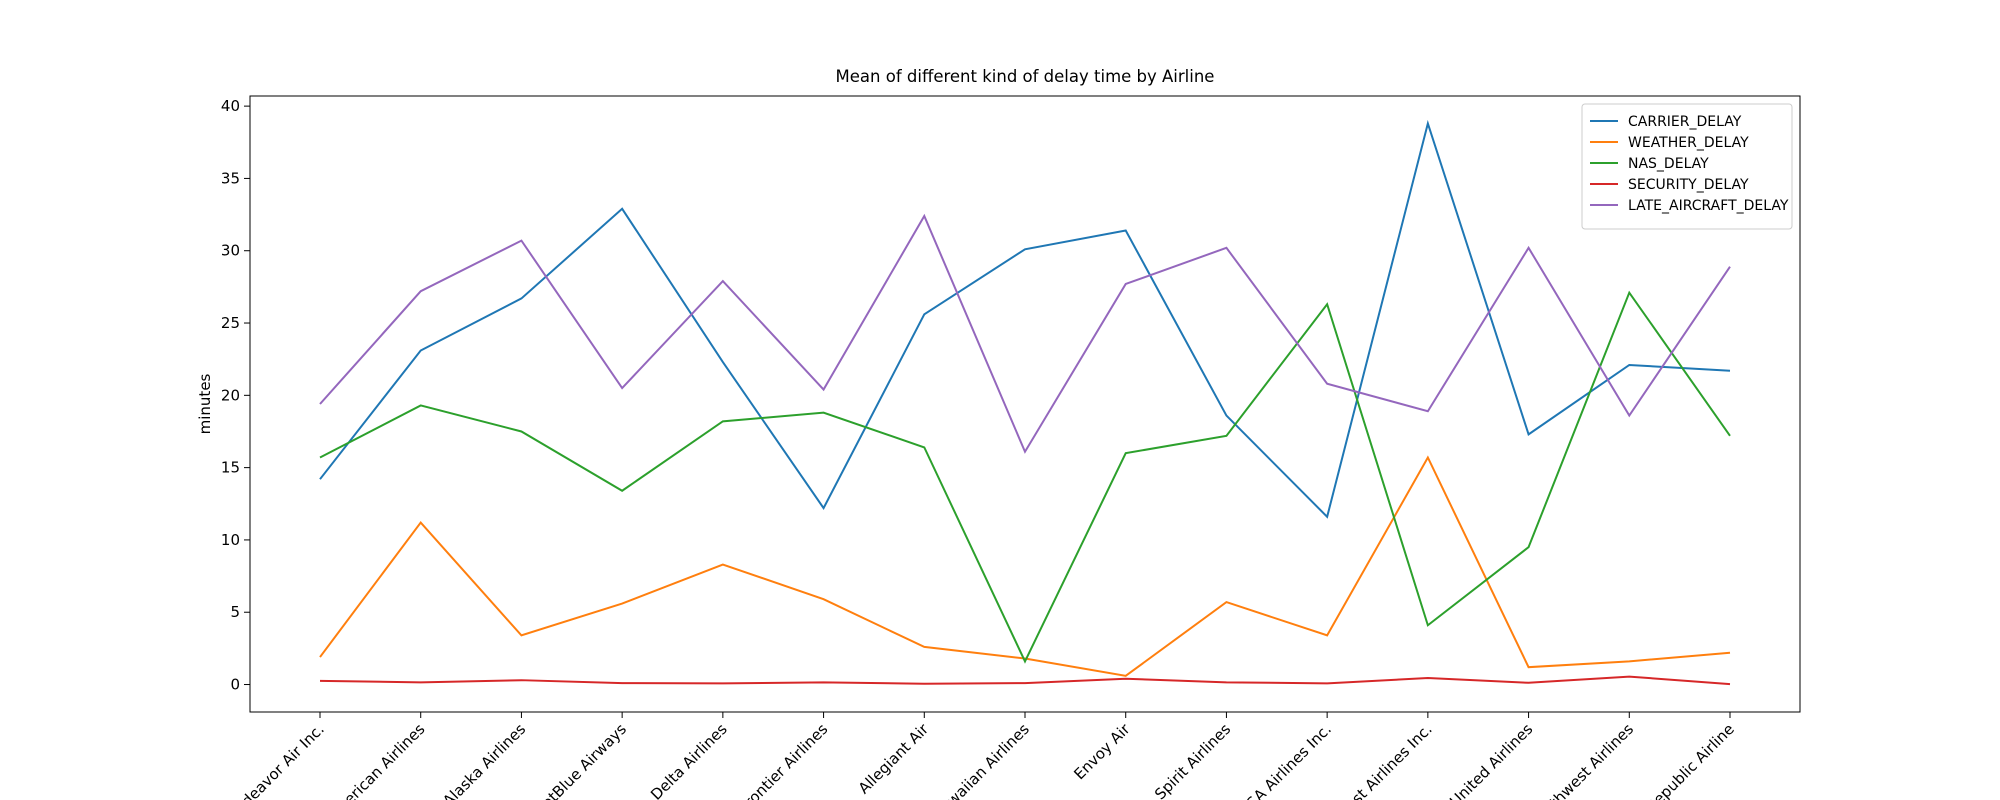 Image resolution: width=2000 pixels, height=800 pixels. Describe the element at coordinates (1581, 760) in the screenshot. I see `x-tick-label: Southwest Airlines` at that location.